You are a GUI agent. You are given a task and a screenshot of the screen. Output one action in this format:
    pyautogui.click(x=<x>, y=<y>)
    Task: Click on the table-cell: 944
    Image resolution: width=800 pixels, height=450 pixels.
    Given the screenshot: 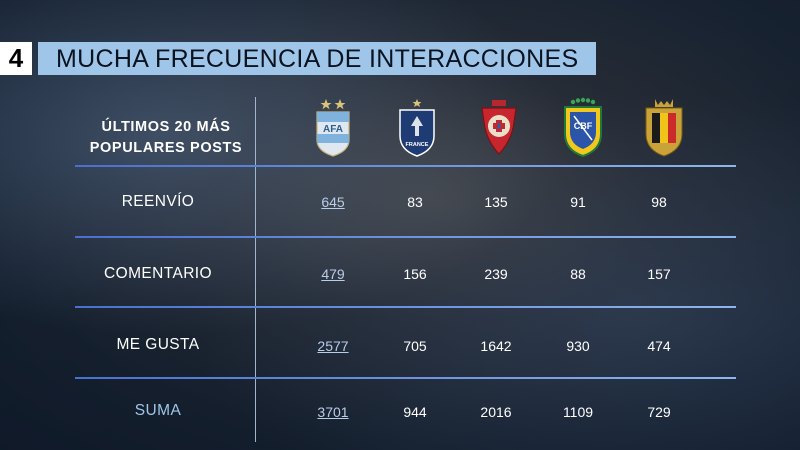 What is the action you would take?
    pyautogui.click(x=415, y=412)
    